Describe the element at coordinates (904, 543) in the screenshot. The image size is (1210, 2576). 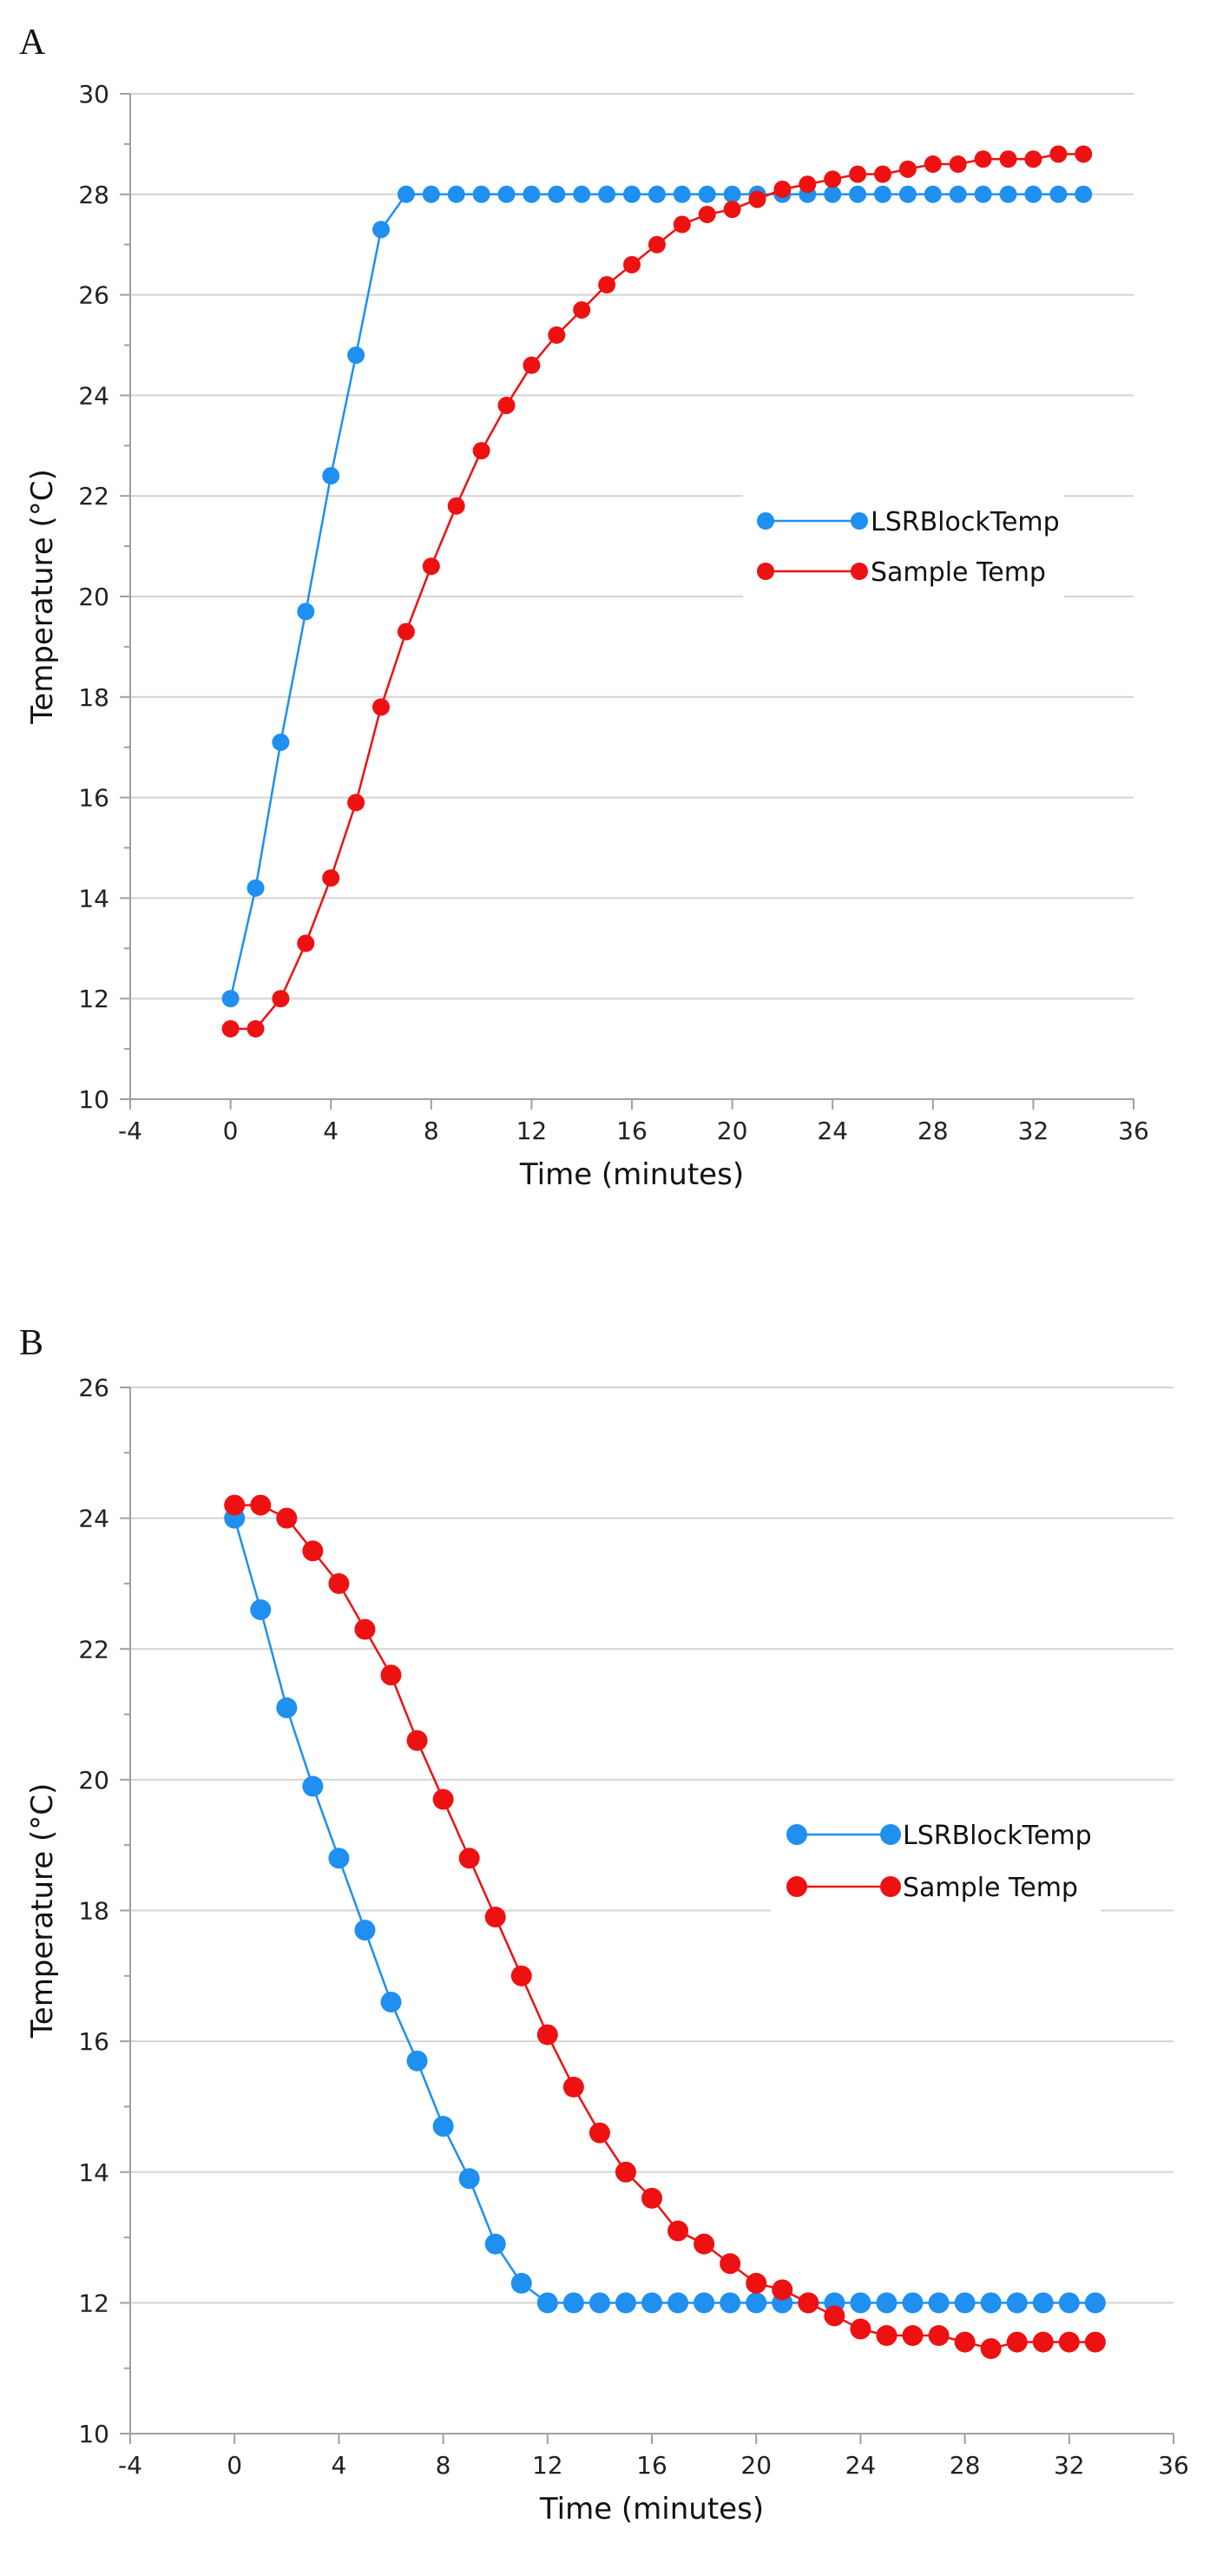
I see `legend-background` at that location.